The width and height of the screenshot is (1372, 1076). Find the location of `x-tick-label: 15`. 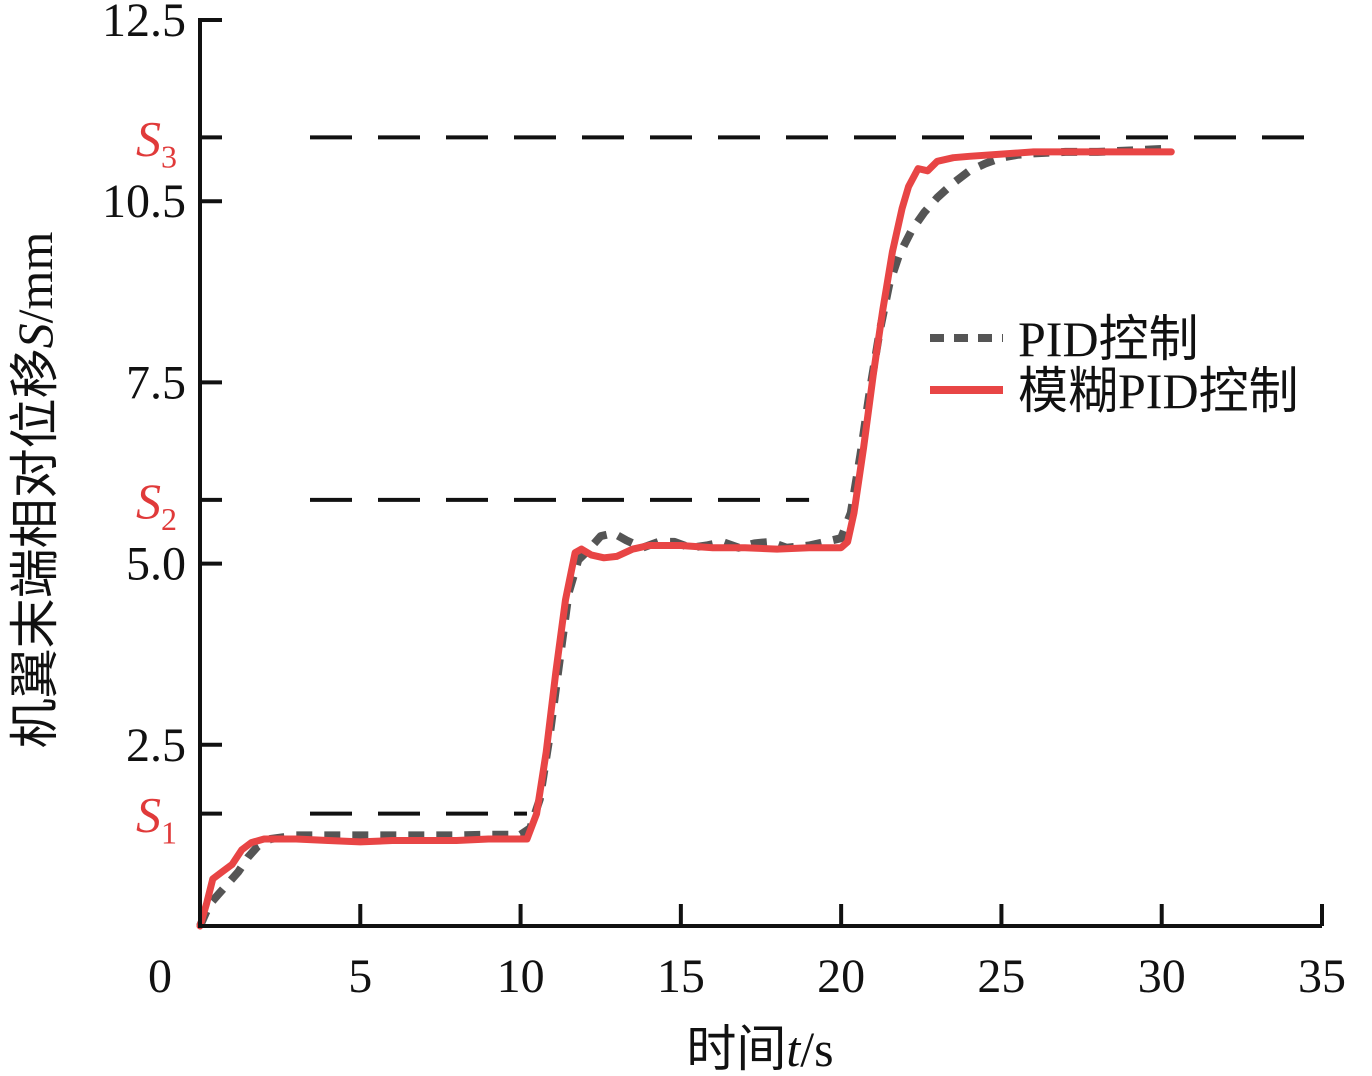

x-tick-label: 15 is located at coordinates (681, 976).